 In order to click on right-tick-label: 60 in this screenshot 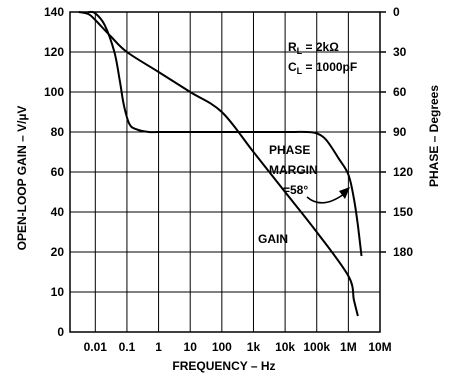, I will do `click(400, 92)`.